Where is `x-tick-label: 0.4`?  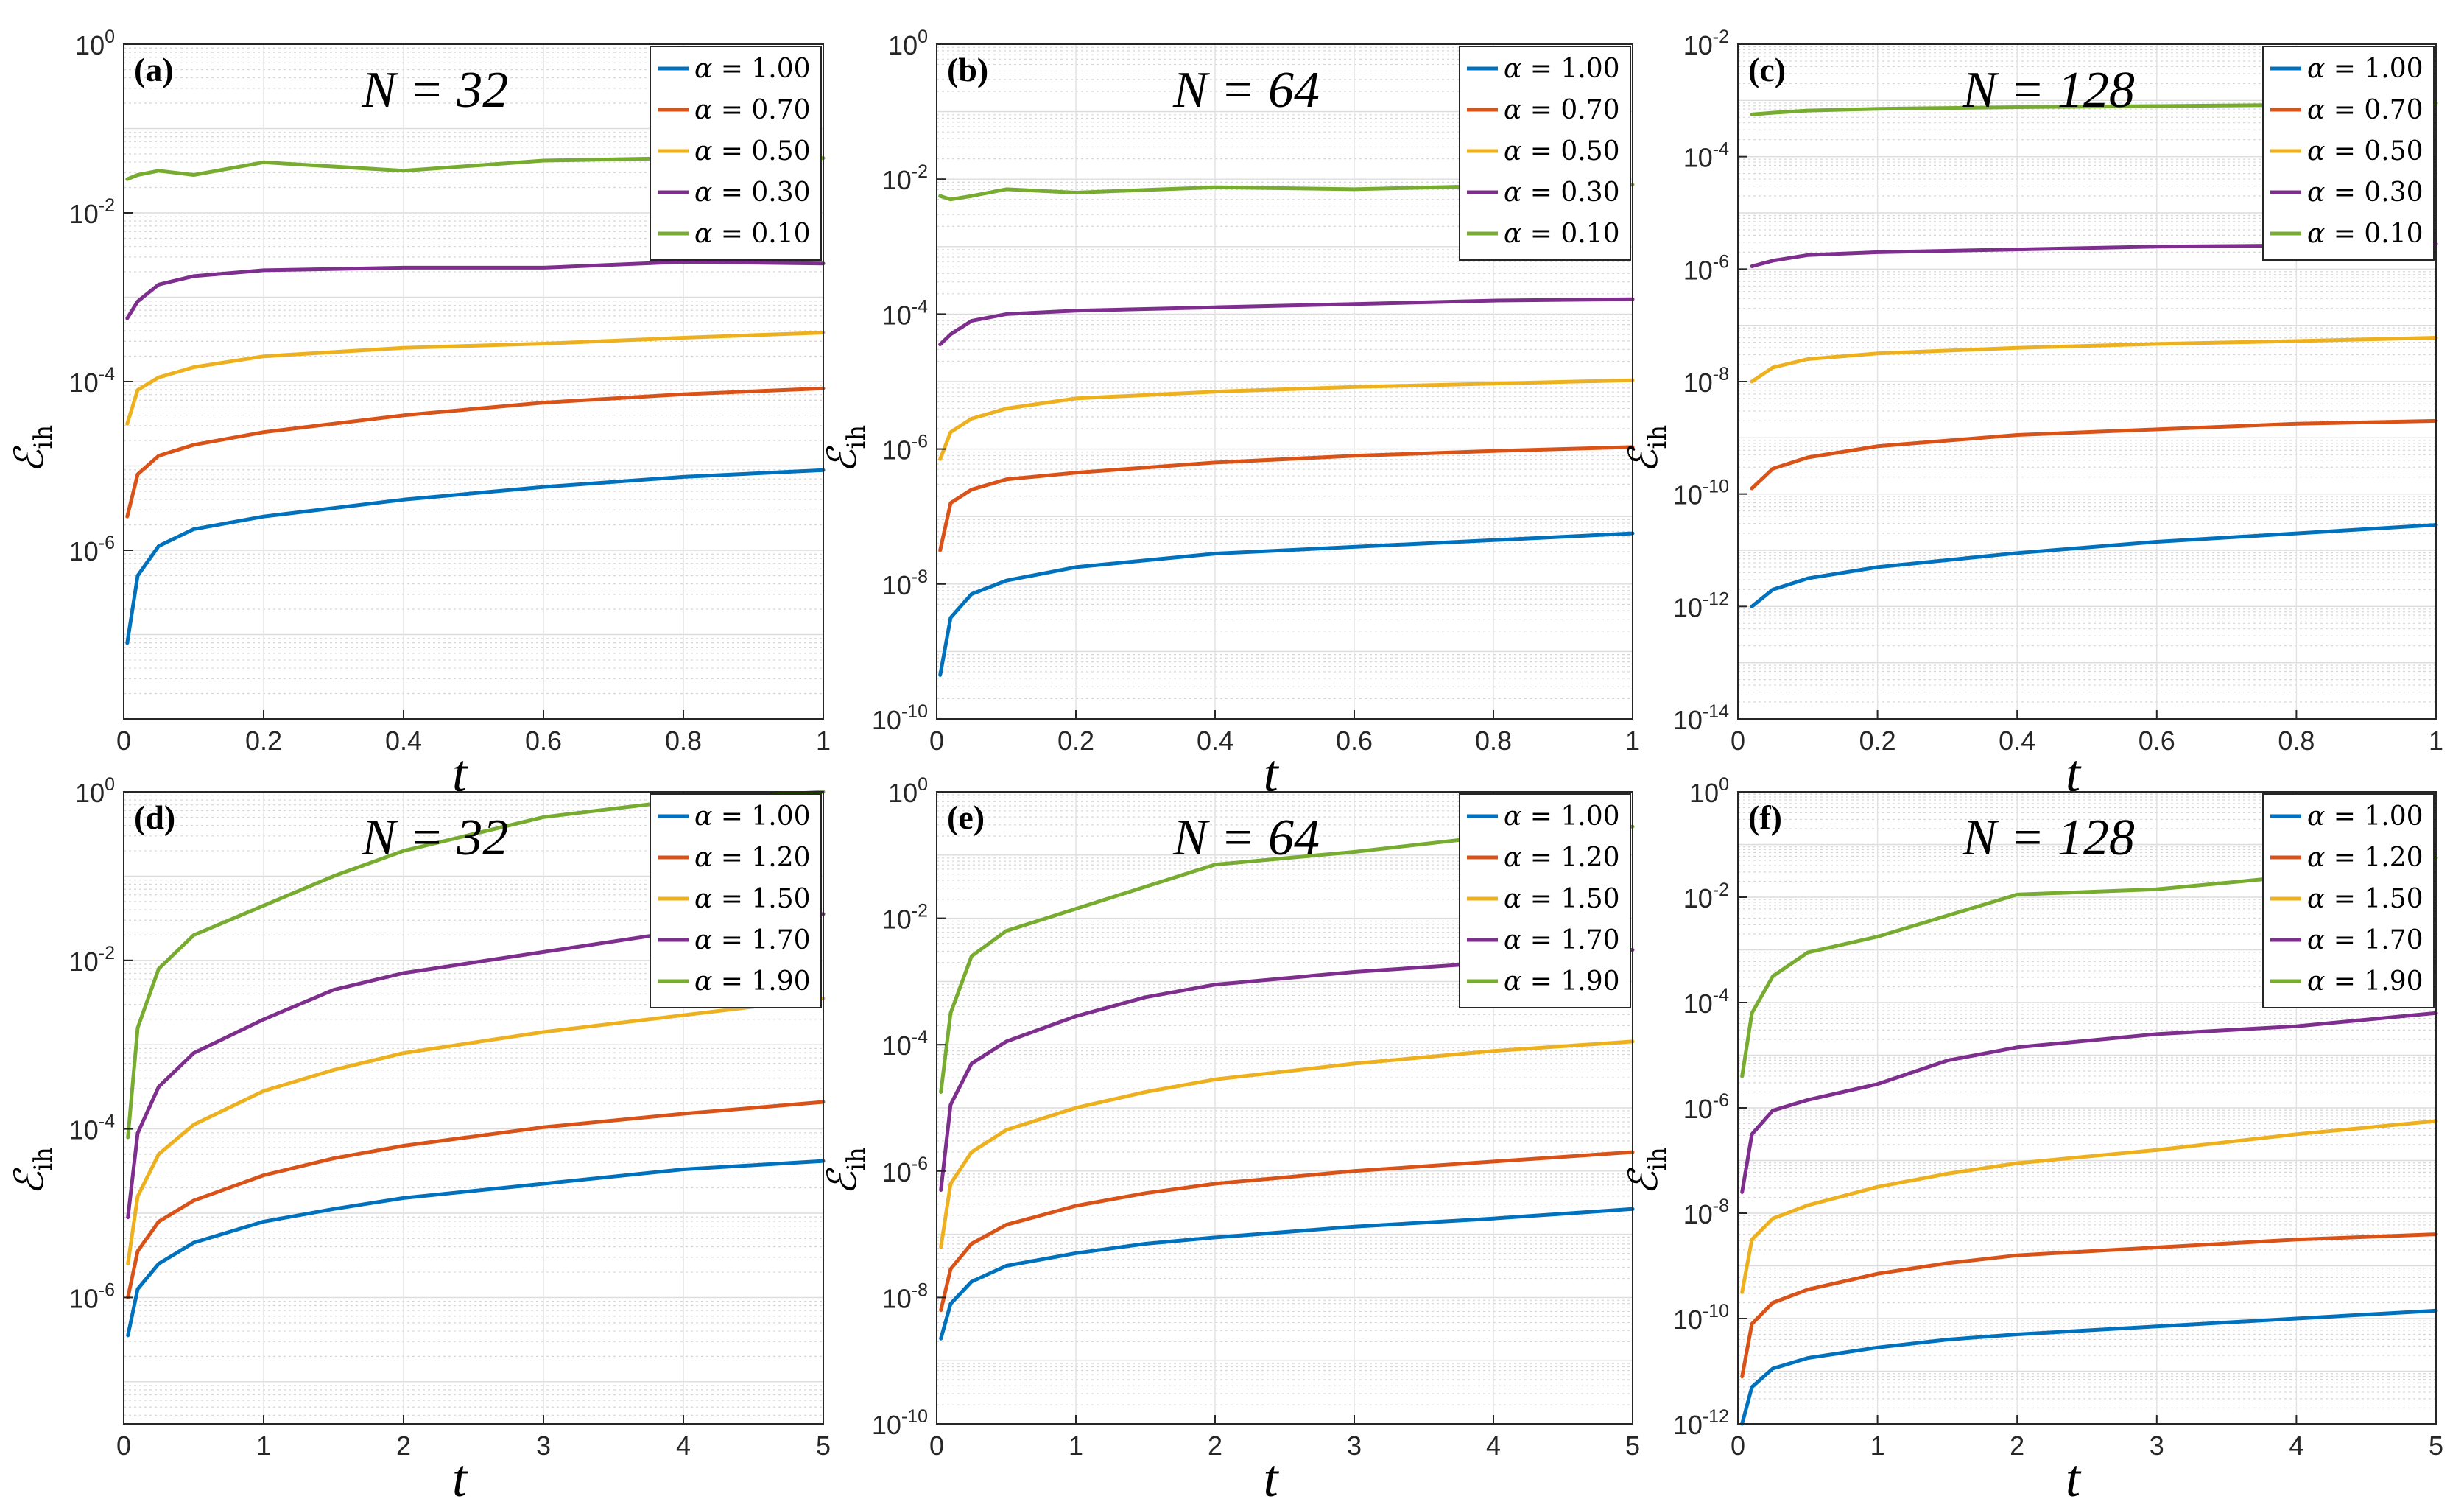 x-tick-label: 0.4 is located at coordinates (404, 741).